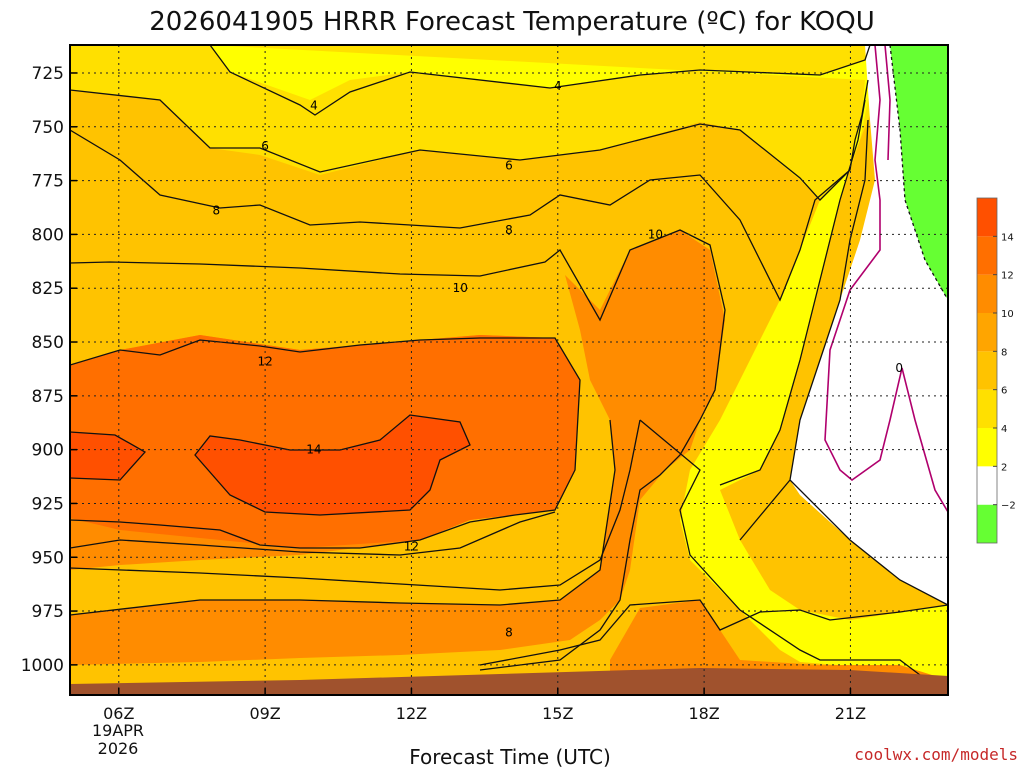 This screenshot has width=1024, height=768. What do you see at coordinates (48, 235) in the screenshot?
I see `y-tick-label: 800` at bounding box center [48, 235].